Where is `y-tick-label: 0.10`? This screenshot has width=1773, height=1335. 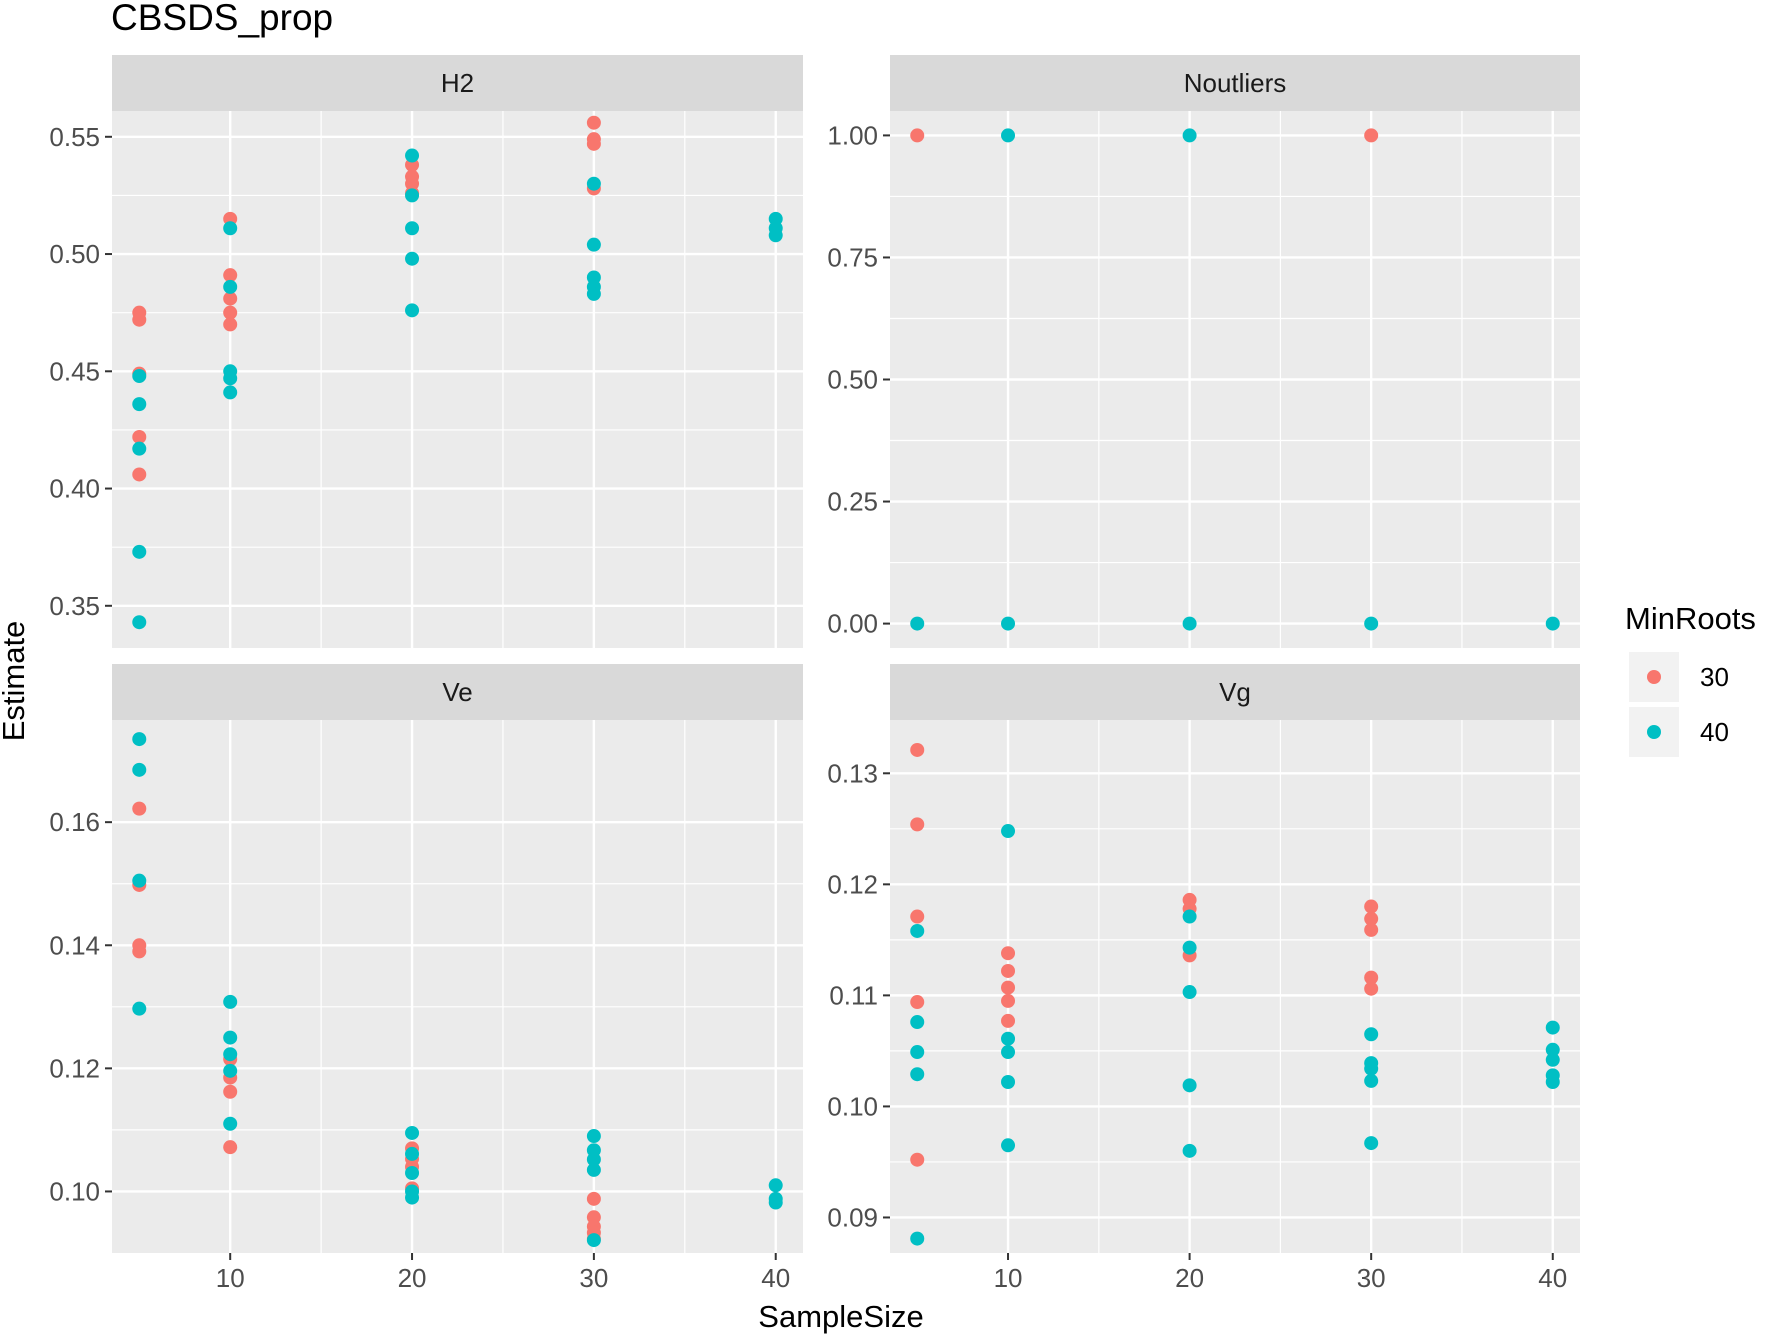
y-tick-label: 0.10 is located at coordinates (74, 1191).